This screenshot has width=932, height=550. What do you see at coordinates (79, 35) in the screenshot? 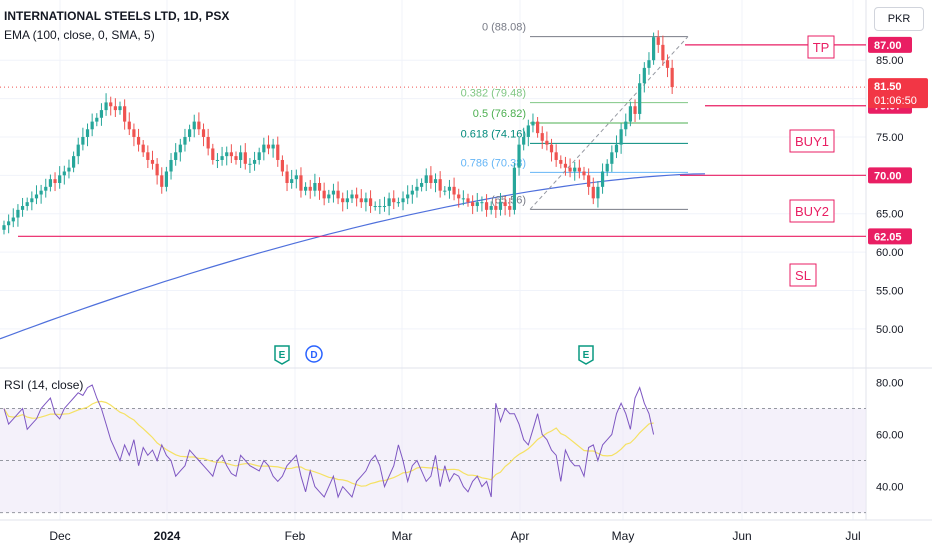
I see `ema-indicator-label: EMA (100, close, 0, SMA, 5)` at bounding box center [79, 35].